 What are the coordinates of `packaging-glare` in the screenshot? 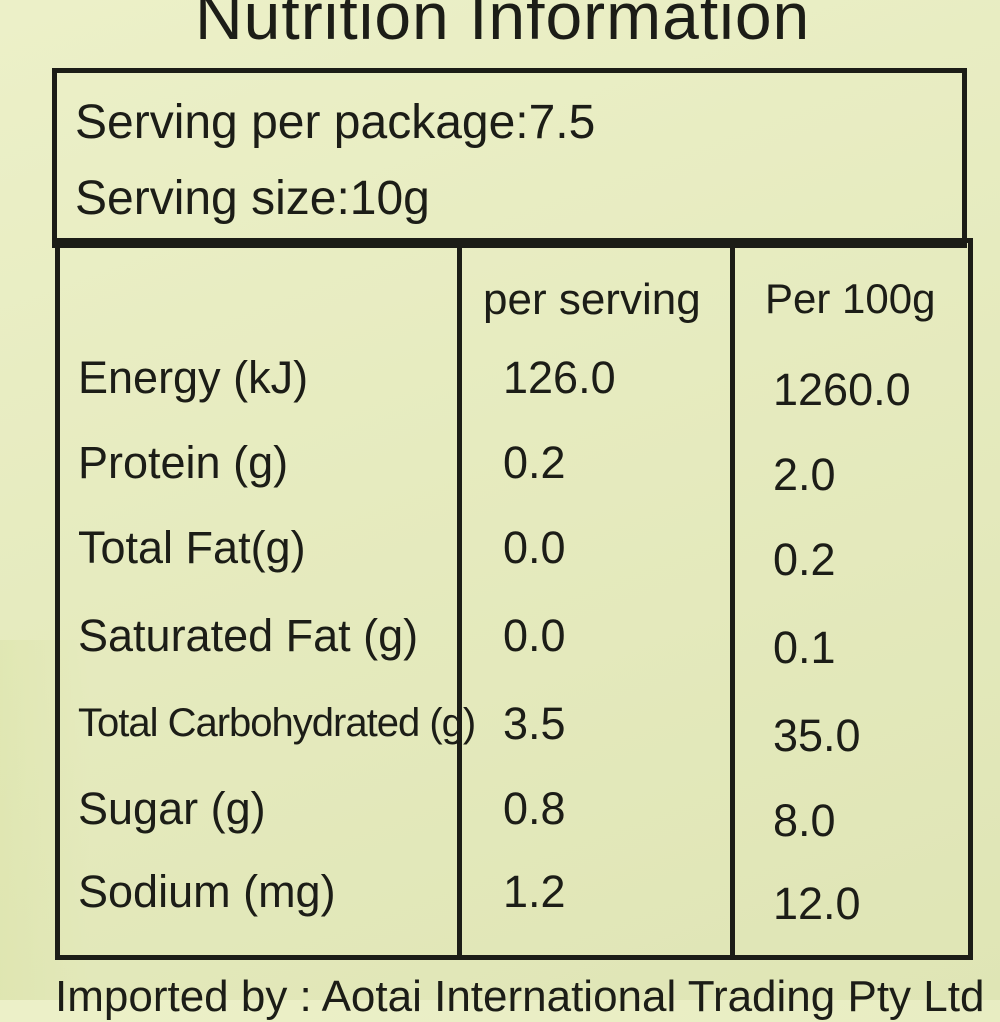 It's located at (45, 820).